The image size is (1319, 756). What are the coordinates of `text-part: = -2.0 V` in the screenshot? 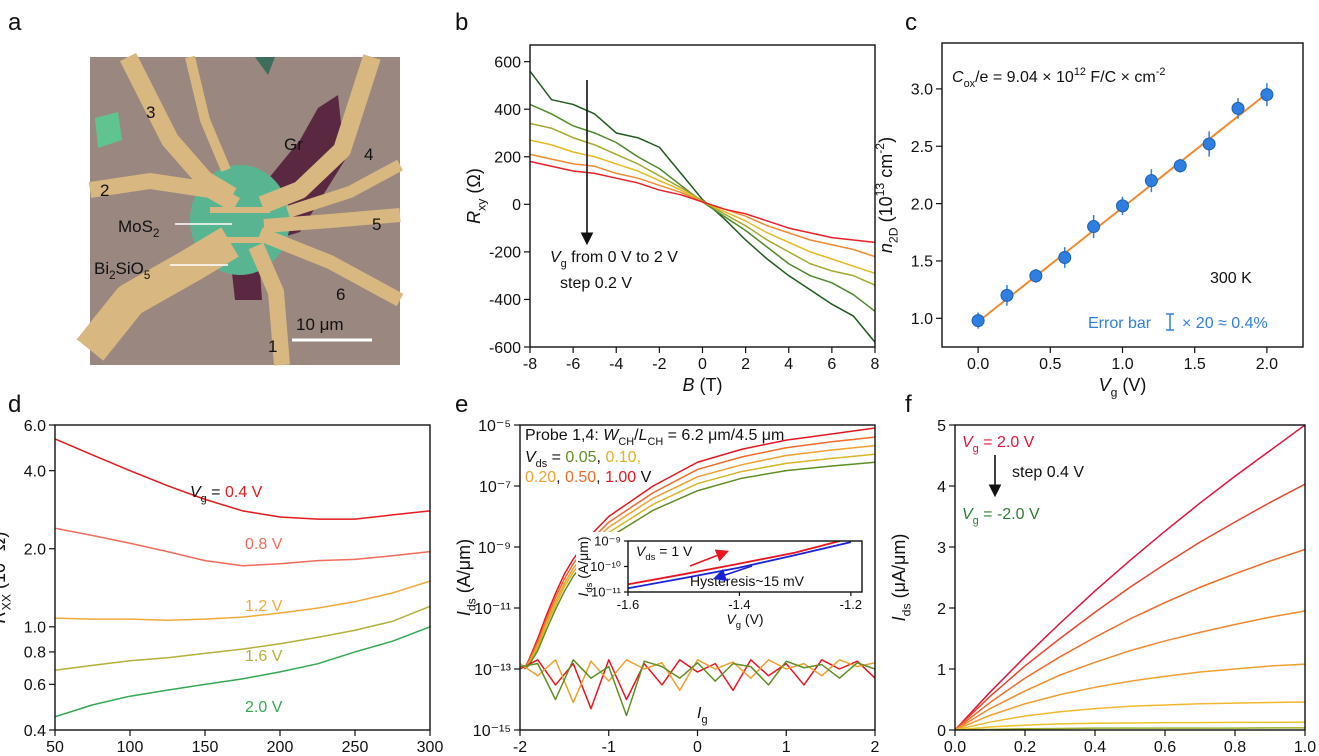 It's located at (1009, 514).